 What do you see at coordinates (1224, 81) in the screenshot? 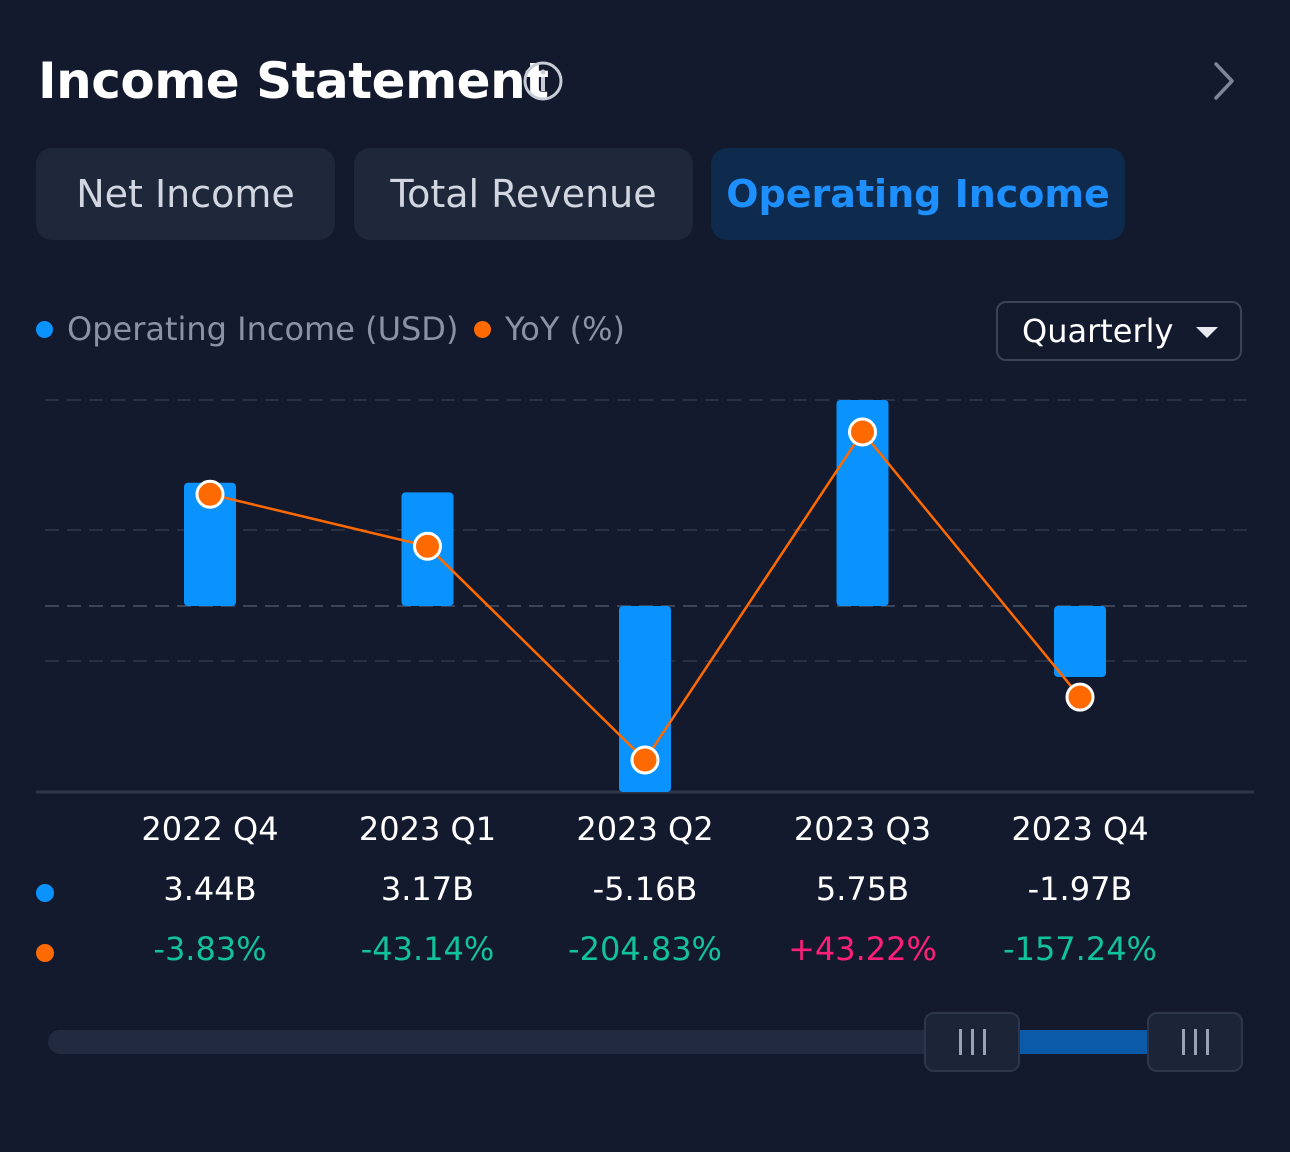
I see `chevron-right-icon` at bounding box center [1224, 81].